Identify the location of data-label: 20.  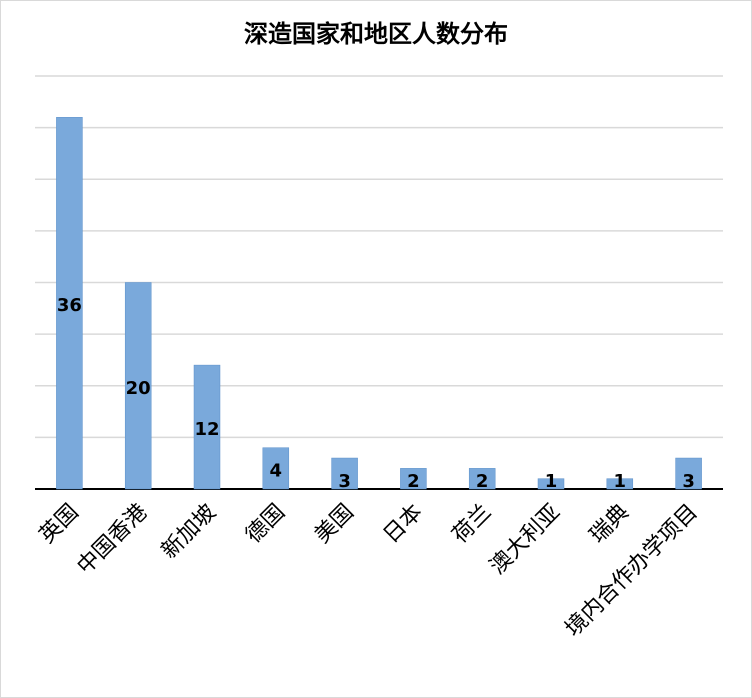
(138, 388).